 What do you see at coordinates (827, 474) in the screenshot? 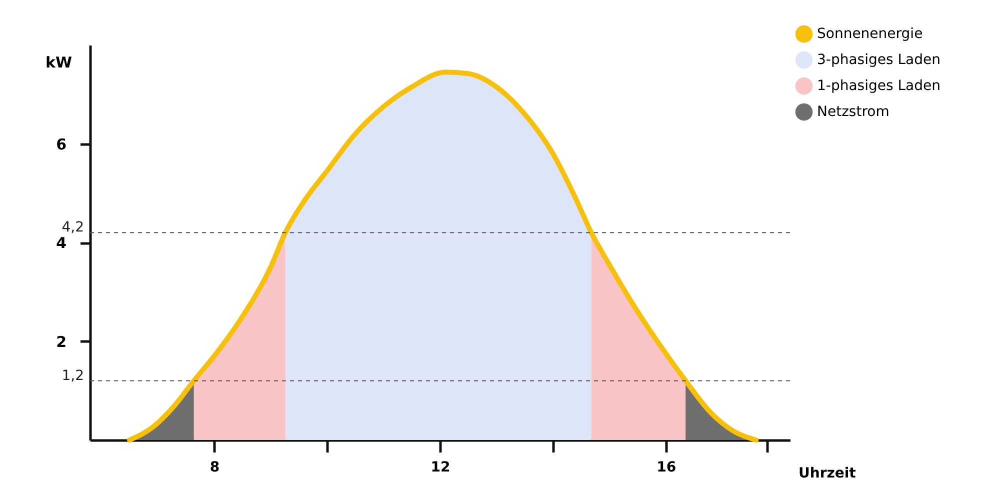
I see `x-axis-title: Uhrzeit` at bounding box center [827, 474].